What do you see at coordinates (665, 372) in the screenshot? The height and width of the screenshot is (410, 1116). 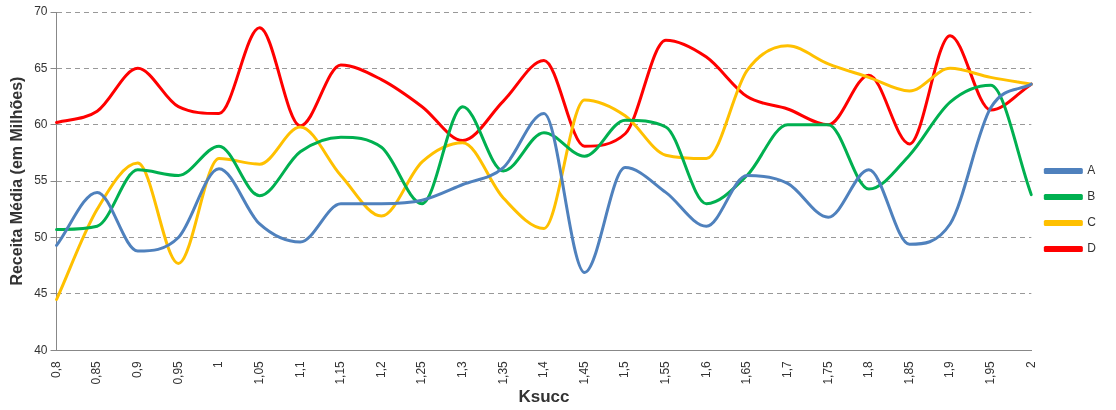 I see `x-tick-label: 1,55` at bounding box center [665, 372].